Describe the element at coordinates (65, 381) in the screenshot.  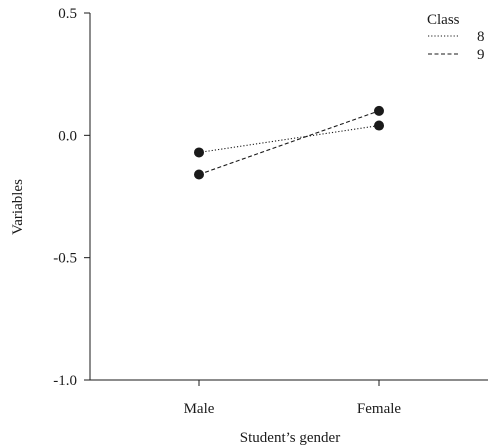
I see `y-tick-label: -1.0` at that location.